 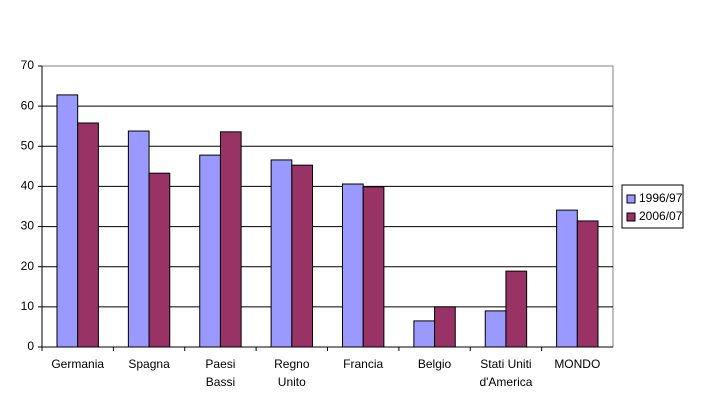 What do you see at coordinates (149, 364) in the screenshot?
I see `x-tick-label: Spagna` at bounding box center [149, 364].